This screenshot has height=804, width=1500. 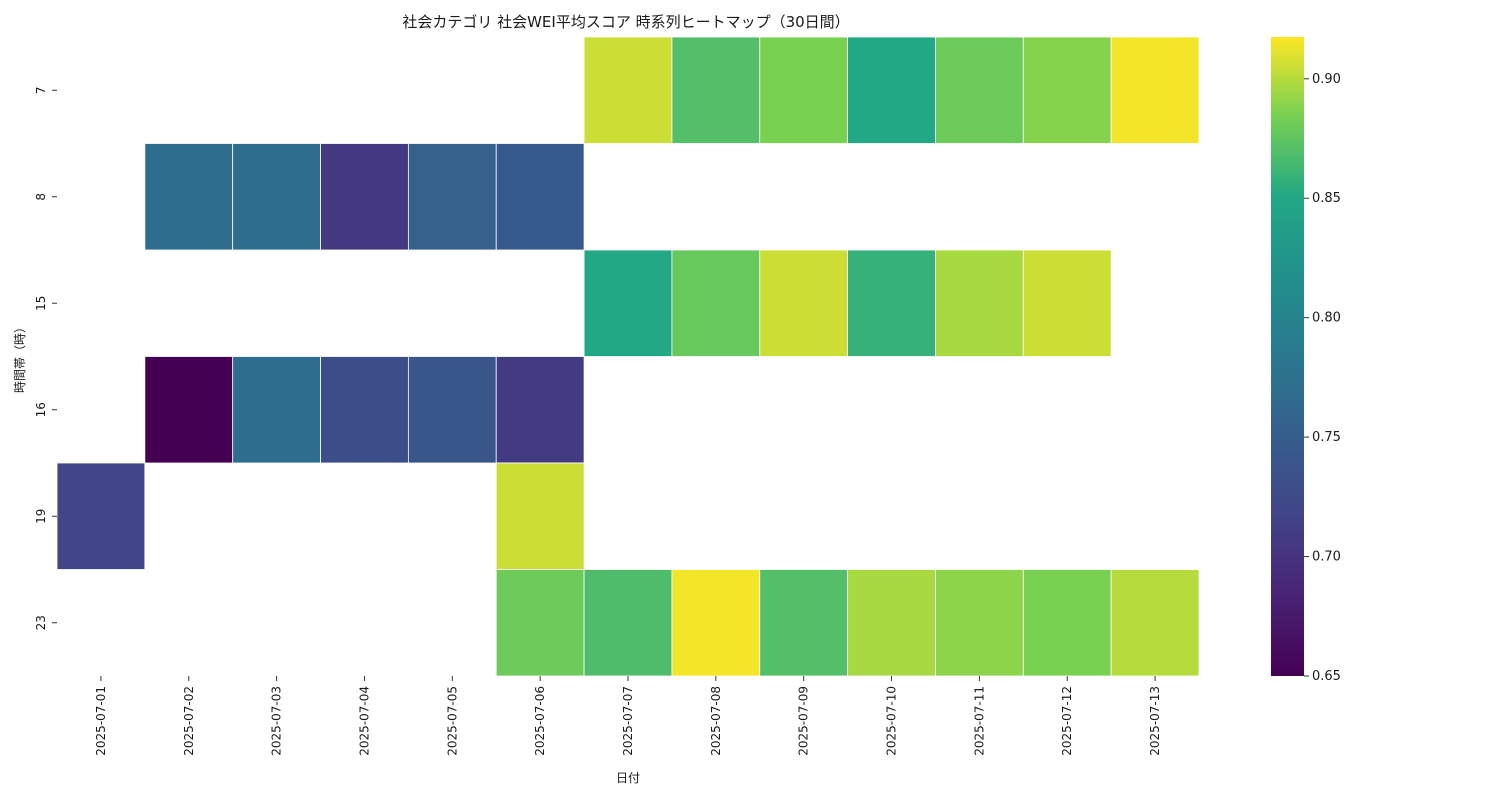 What do you see at coordinates (41, 303) in the screenshot?
I see `y-tick-label: 15` at bounding box center [41, 303].